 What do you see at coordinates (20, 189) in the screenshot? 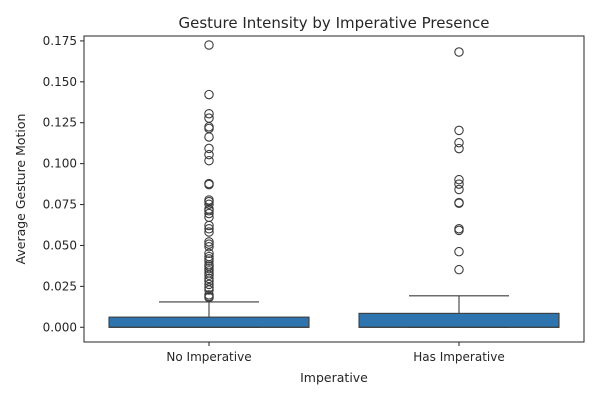
I see `y-axis-label: Average Gesture Motion` at bounding box center [20, 189].